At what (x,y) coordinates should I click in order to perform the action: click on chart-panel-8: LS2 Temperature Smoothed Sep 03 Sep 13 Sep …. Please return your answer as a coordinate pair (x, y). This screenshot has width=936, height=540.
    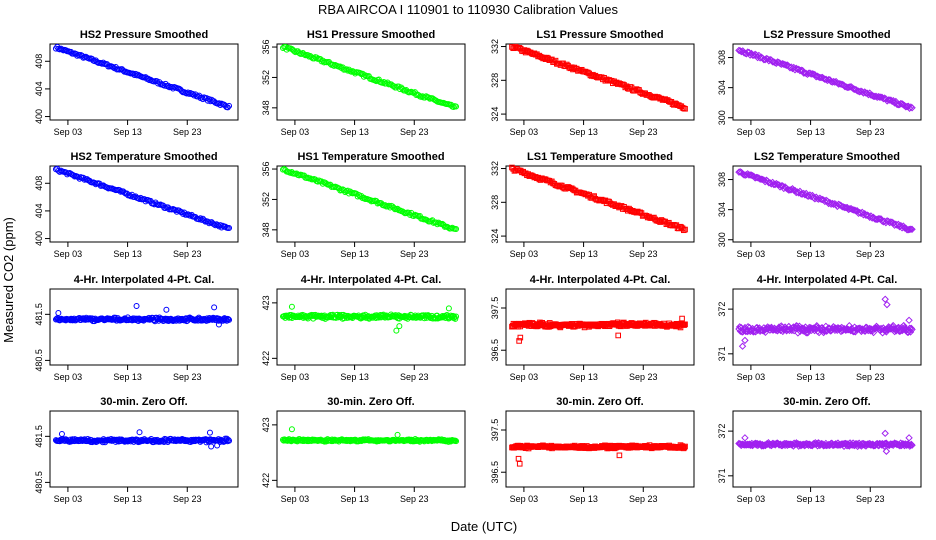
    Looking at the image, I should click on (819, 205).